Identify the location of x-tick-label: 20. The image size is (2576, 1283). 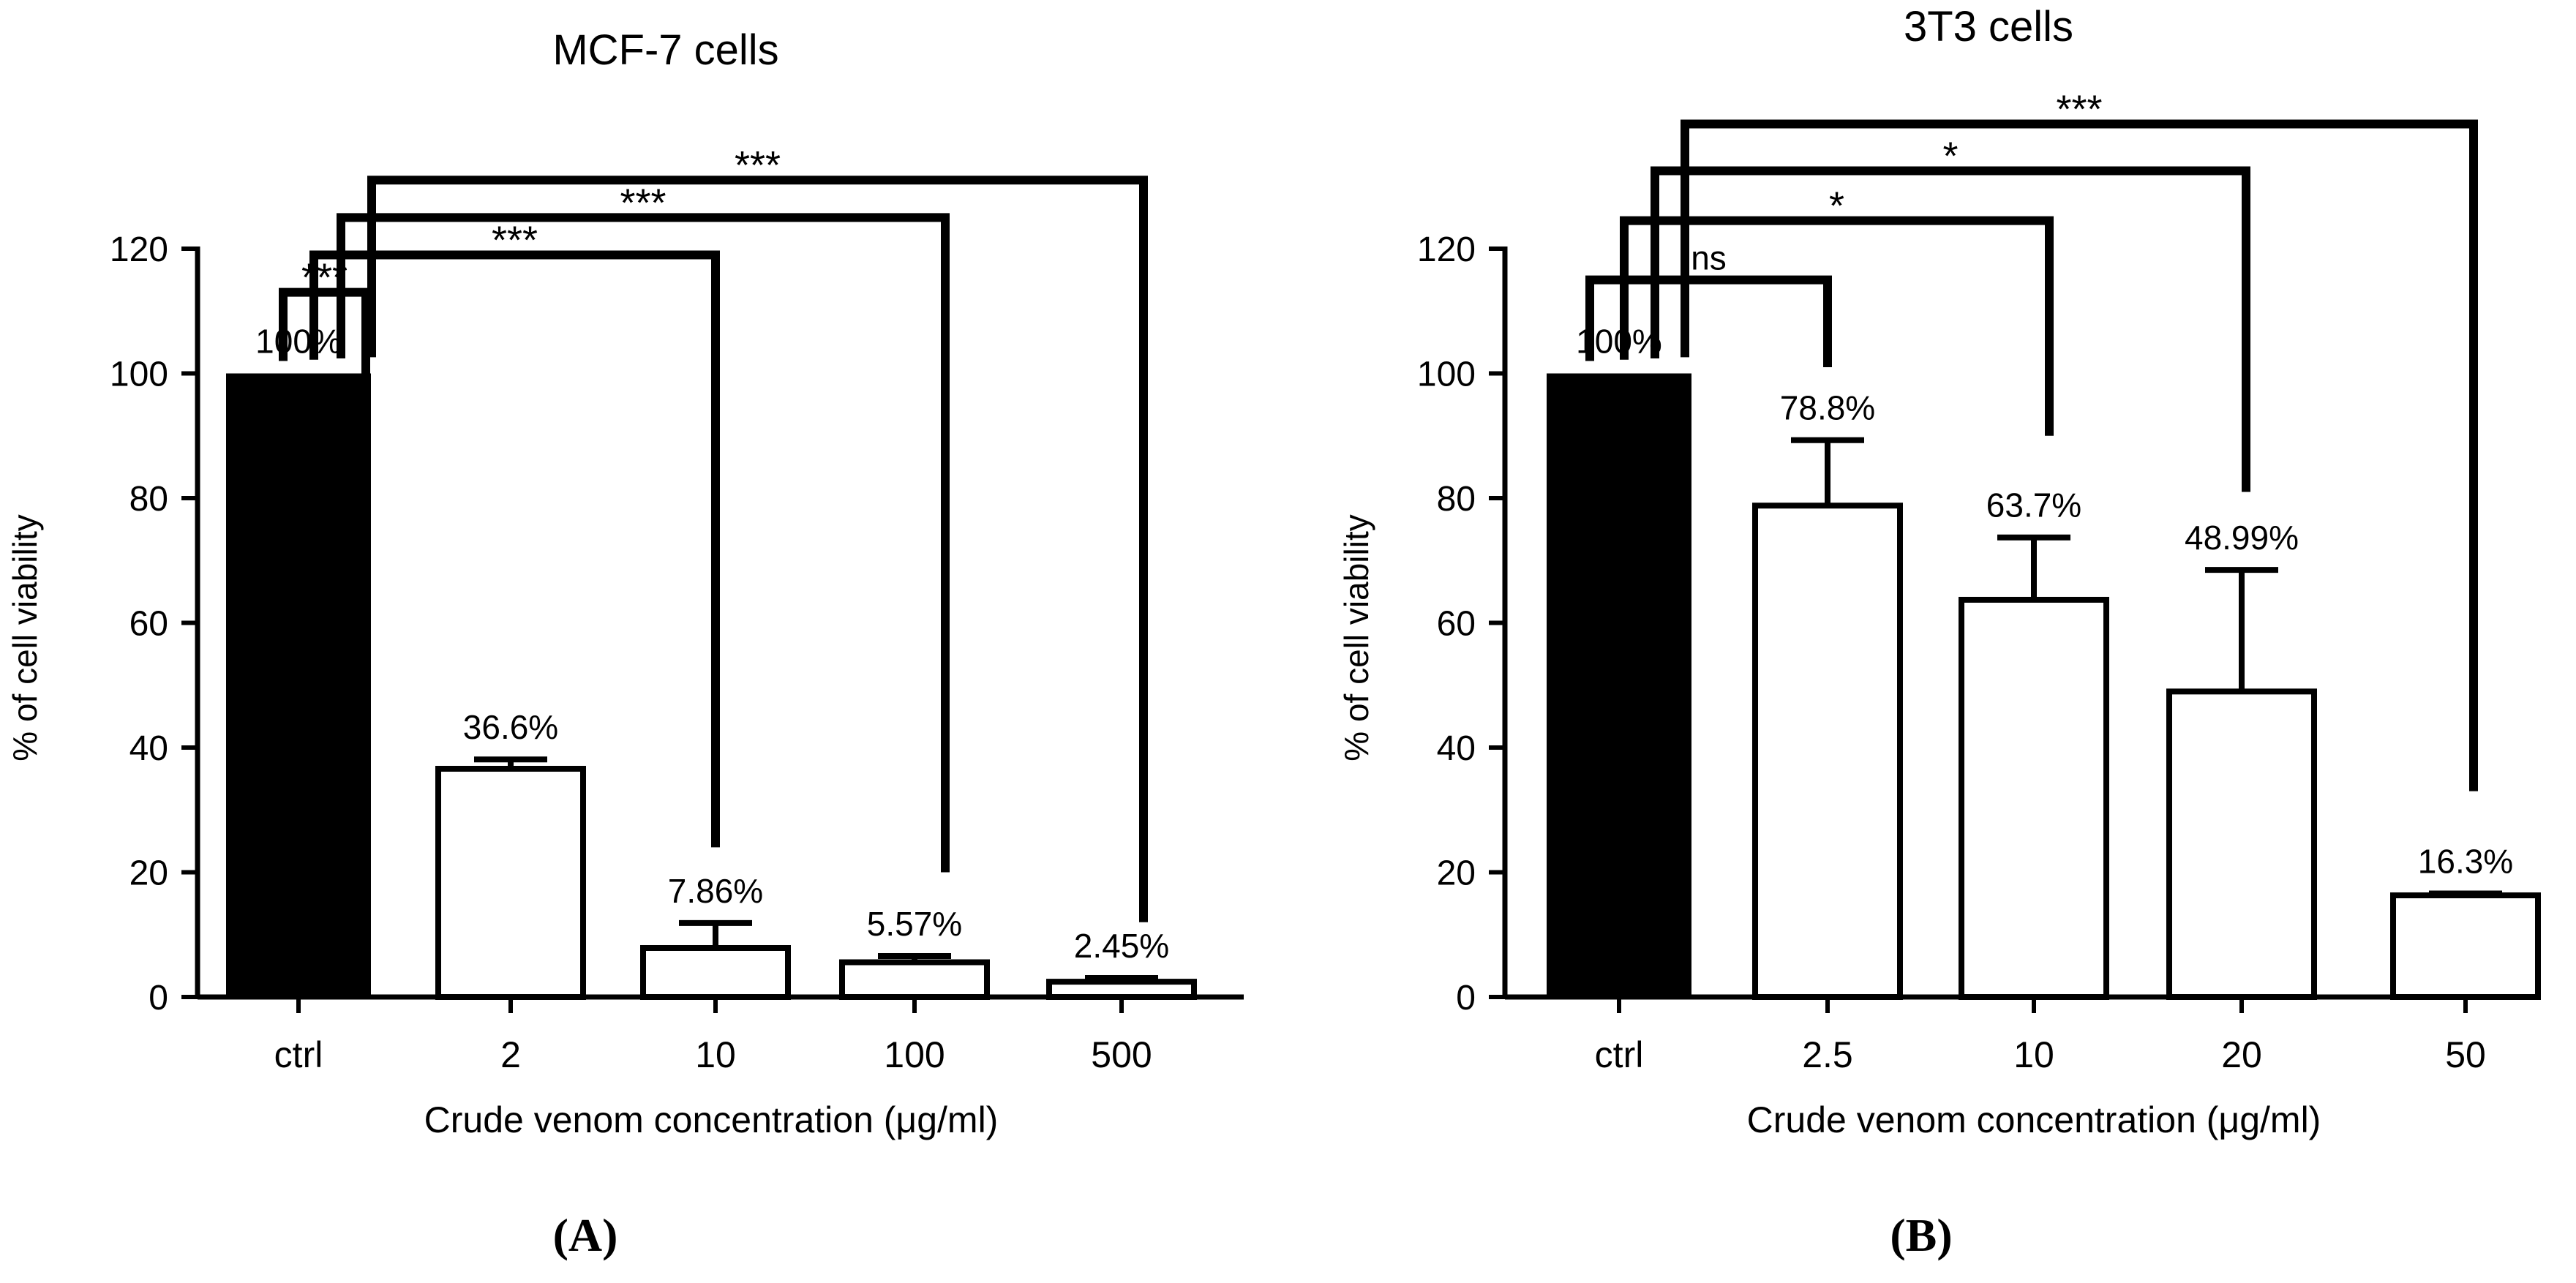
(2241, 1054).